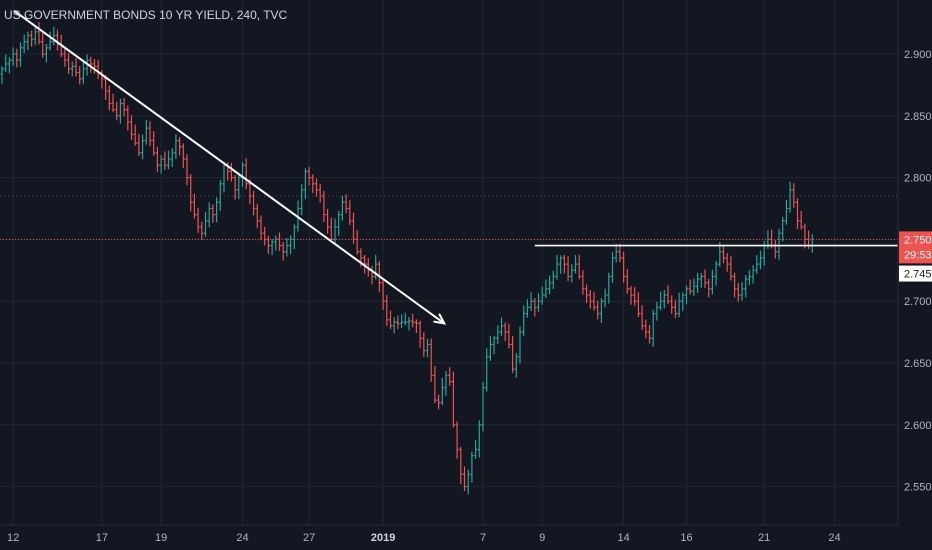 This screenshot has height=550, width=932. Describe the element at coordinates (918, 364) in the screenshot. I see `y-tick-label: 2.650` at that location.